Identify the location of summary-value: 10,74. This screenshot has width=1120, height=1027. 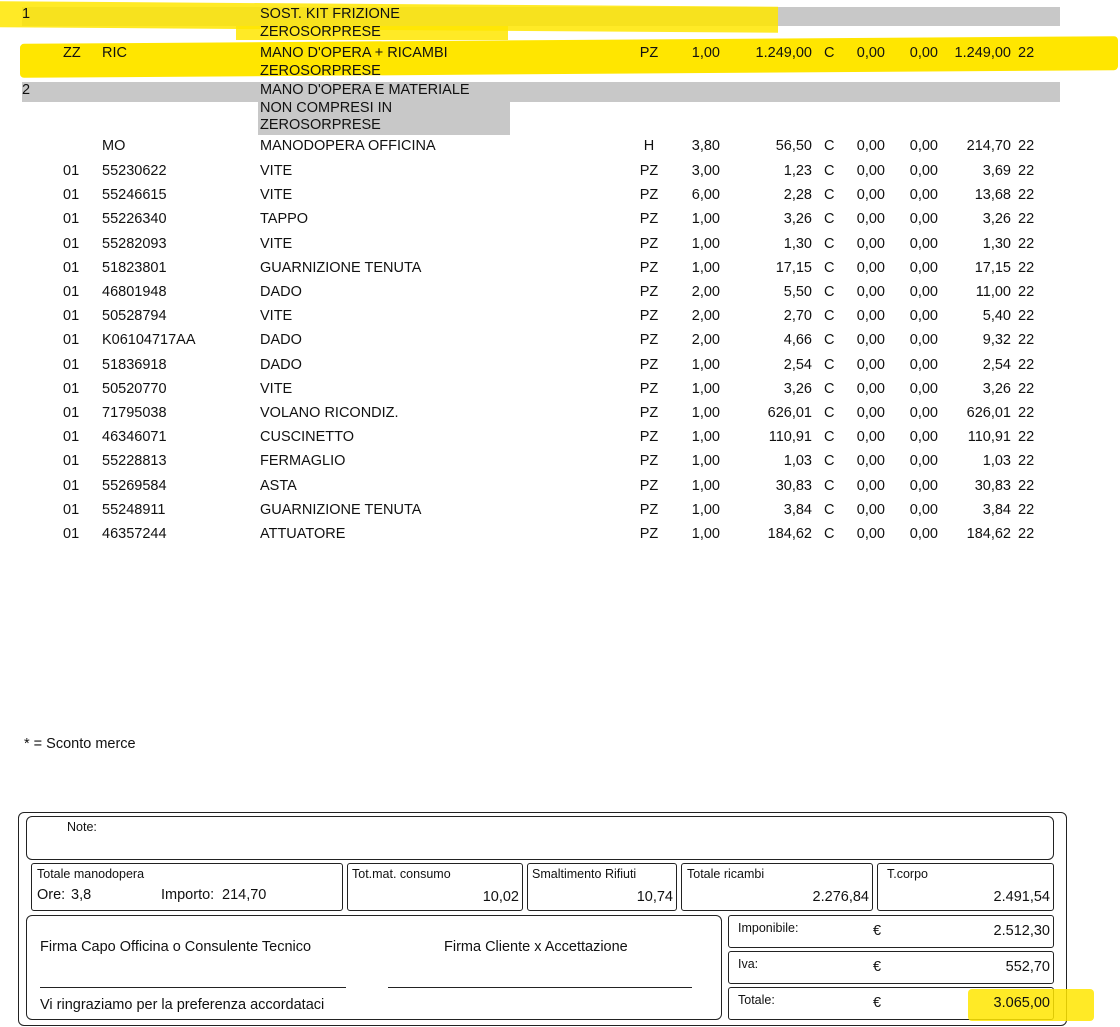
(654, 897).